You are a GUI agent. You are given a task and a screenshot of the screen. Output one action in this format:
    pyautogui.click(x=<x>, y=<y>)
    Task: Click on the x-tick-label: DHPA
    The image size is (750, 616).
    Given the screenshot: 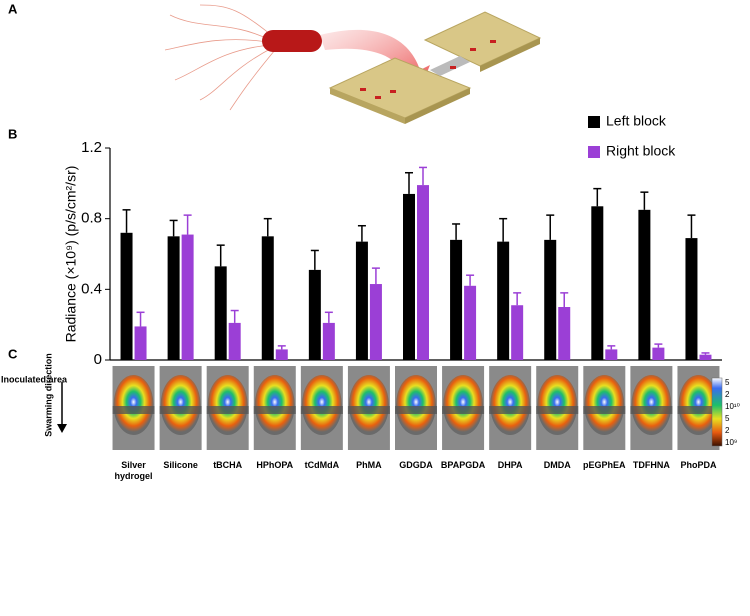 What is the action you would take?
    pyautogui.click(x=510, y=465)
    